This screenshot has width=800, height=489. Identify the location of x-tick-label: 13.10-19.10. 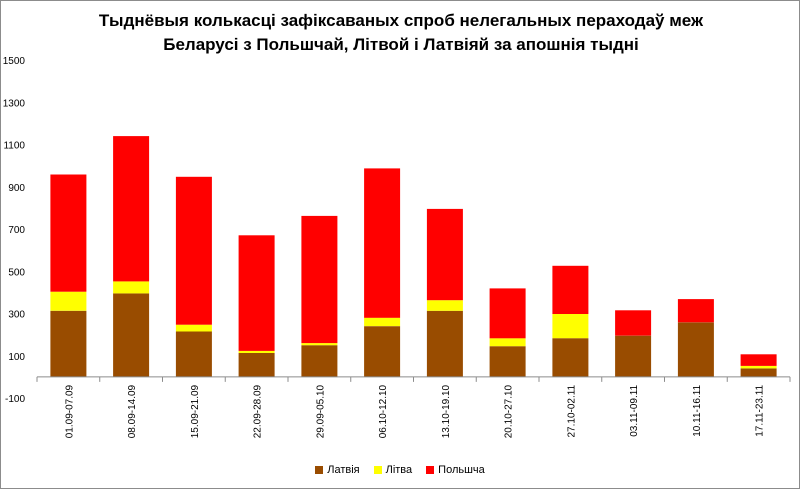
(446, 411).